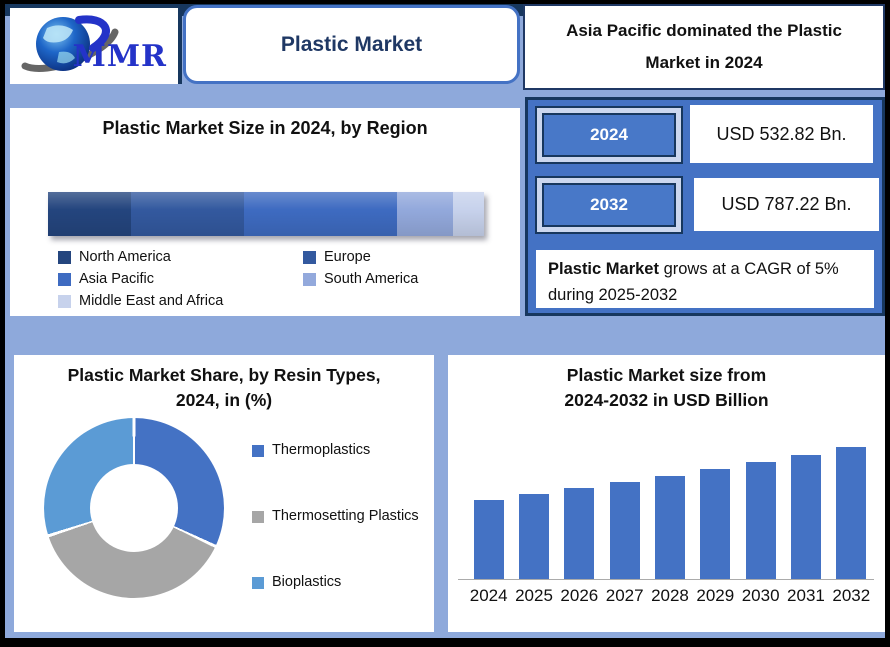 Image resolution: width=890 pixels, height=647 pixels. I want to click on region-legend-item: South America, so click(360, 279).